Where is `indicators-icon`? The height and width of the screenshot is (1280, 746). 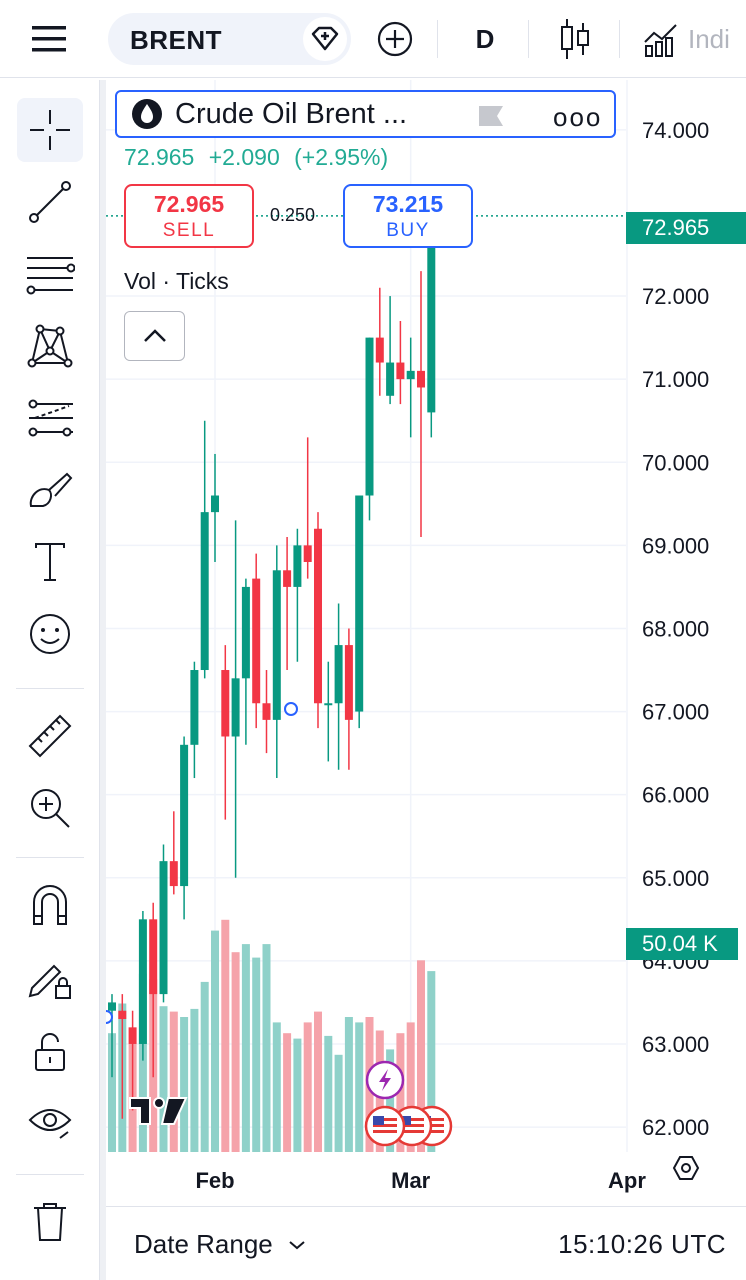 indicators-icon is located at coordinates (660, 40).